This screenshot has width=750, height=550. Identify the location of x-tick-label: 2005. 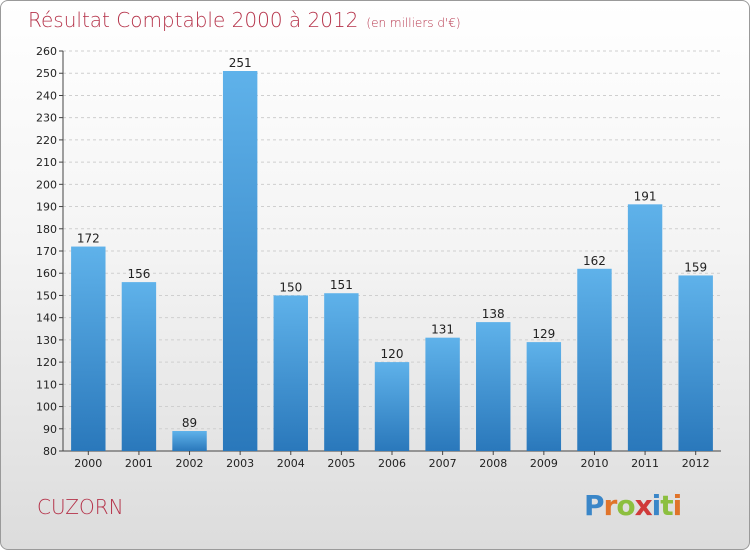
(341, 463).